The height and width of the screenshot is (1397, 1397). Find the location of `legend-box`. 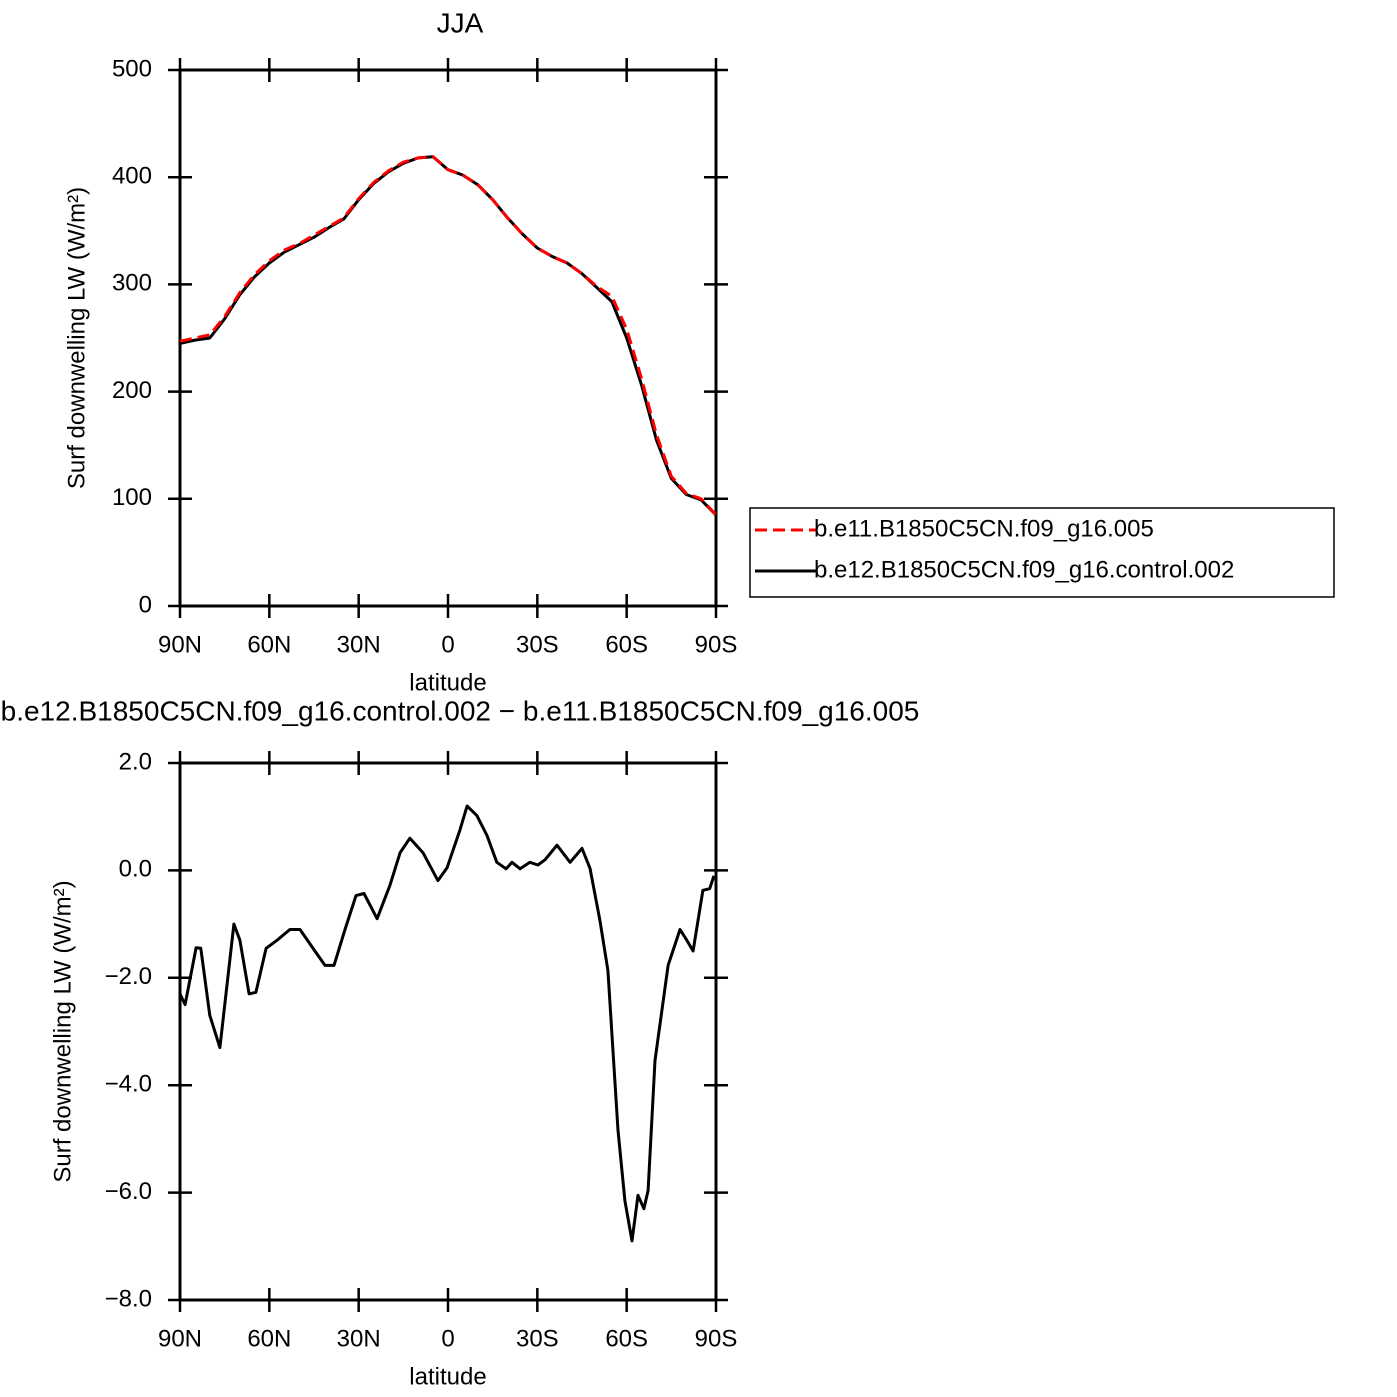

legend-box is located at coordinates (1042, 552).